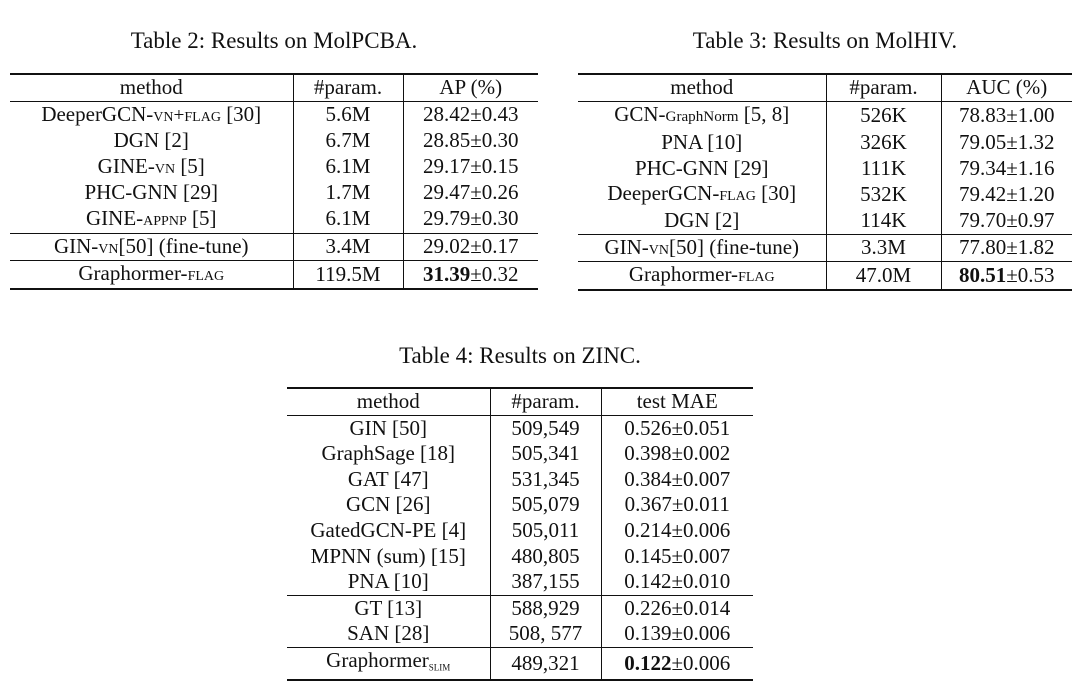  Describe the element at coordinates (470, 219) in the screenshot. I see `metric-cell: 29.79±0.30` at that location.